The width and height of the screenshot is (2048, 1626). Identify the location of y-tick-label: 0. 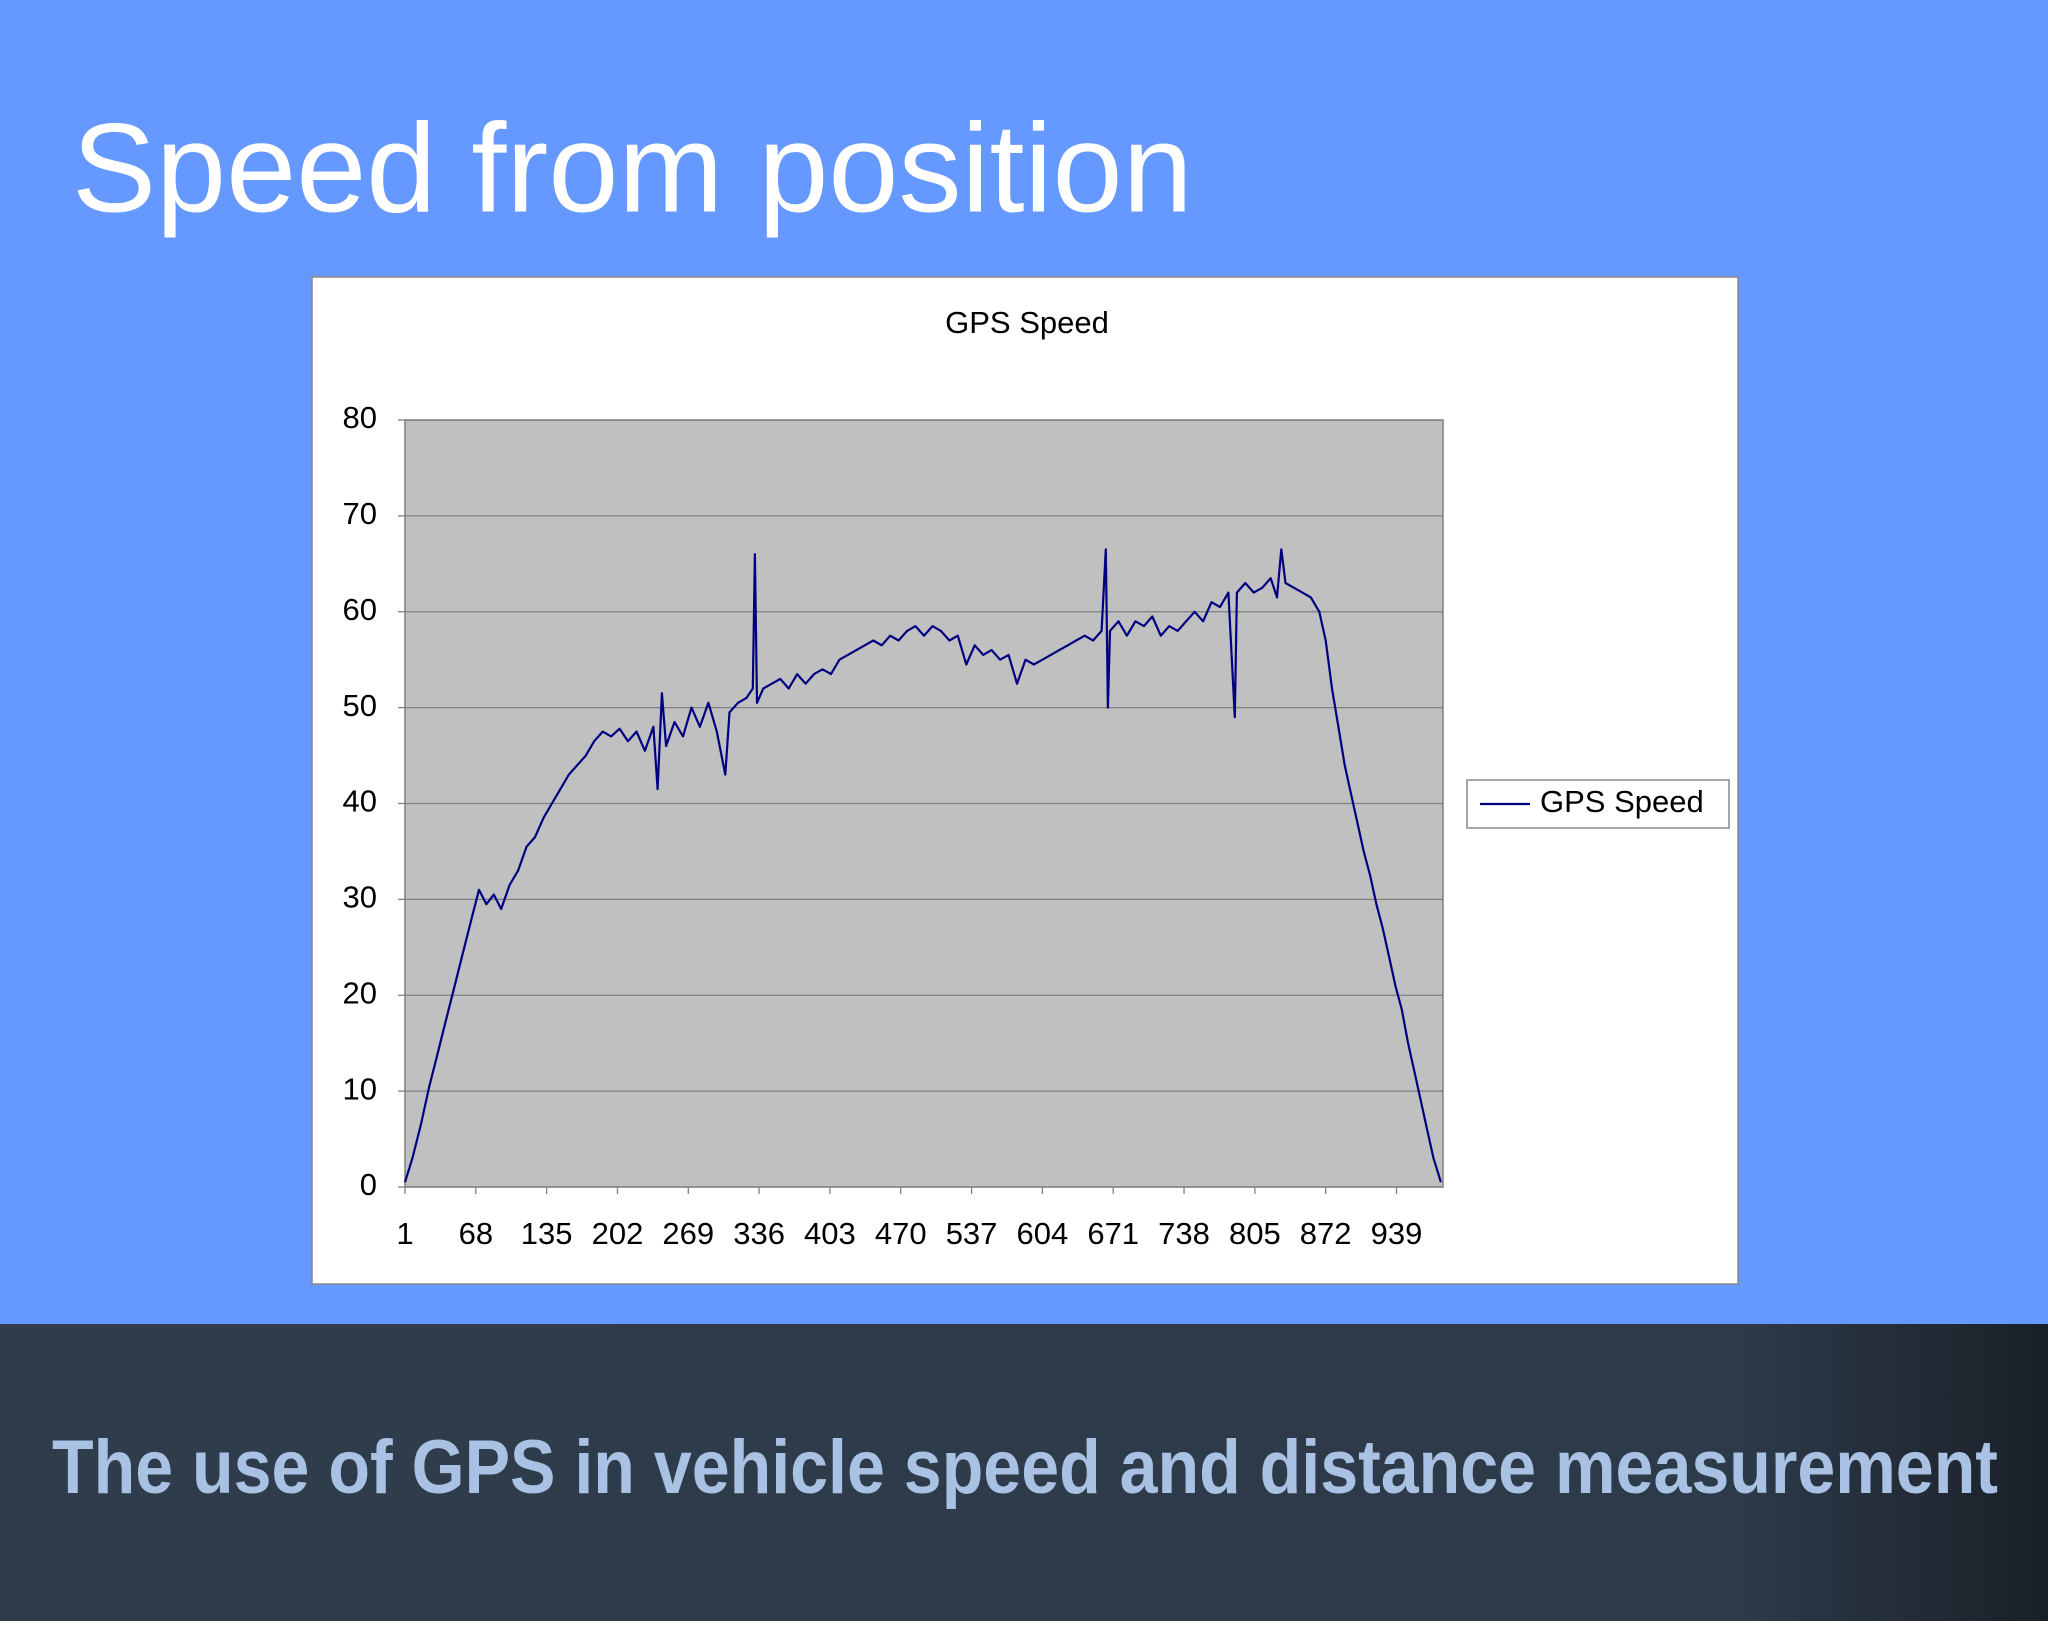
(368, 1184).